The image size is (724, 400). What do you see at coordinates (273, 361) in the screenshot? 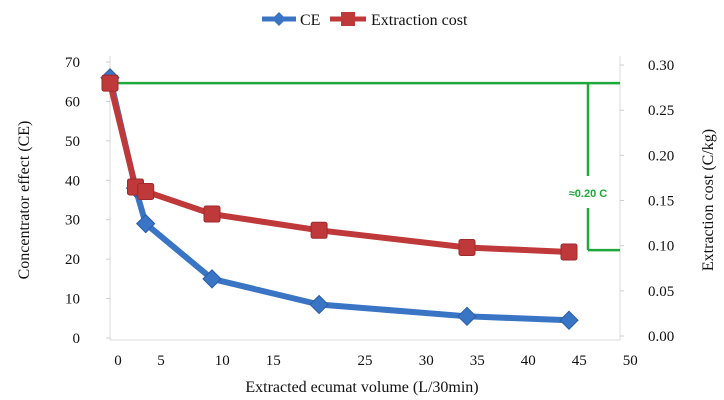
I see `x-tick-label: 15` at bounding box center [273, 361].